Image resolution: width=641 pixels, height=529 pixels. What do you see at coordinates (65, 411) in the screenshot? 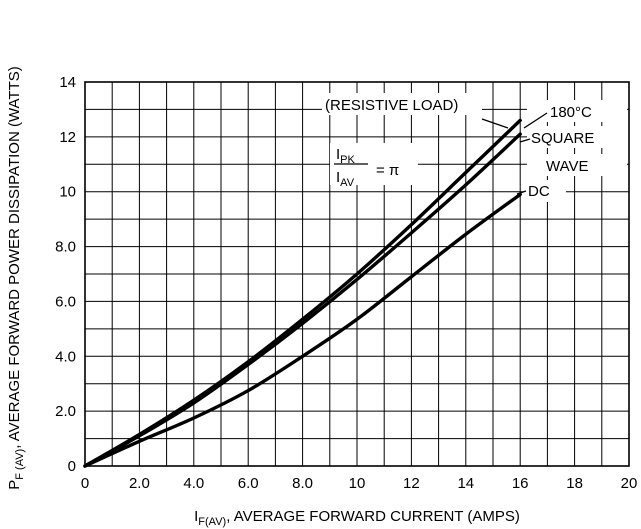
I see `y-tick-label: 2.0` at bounding box center [65, 411].